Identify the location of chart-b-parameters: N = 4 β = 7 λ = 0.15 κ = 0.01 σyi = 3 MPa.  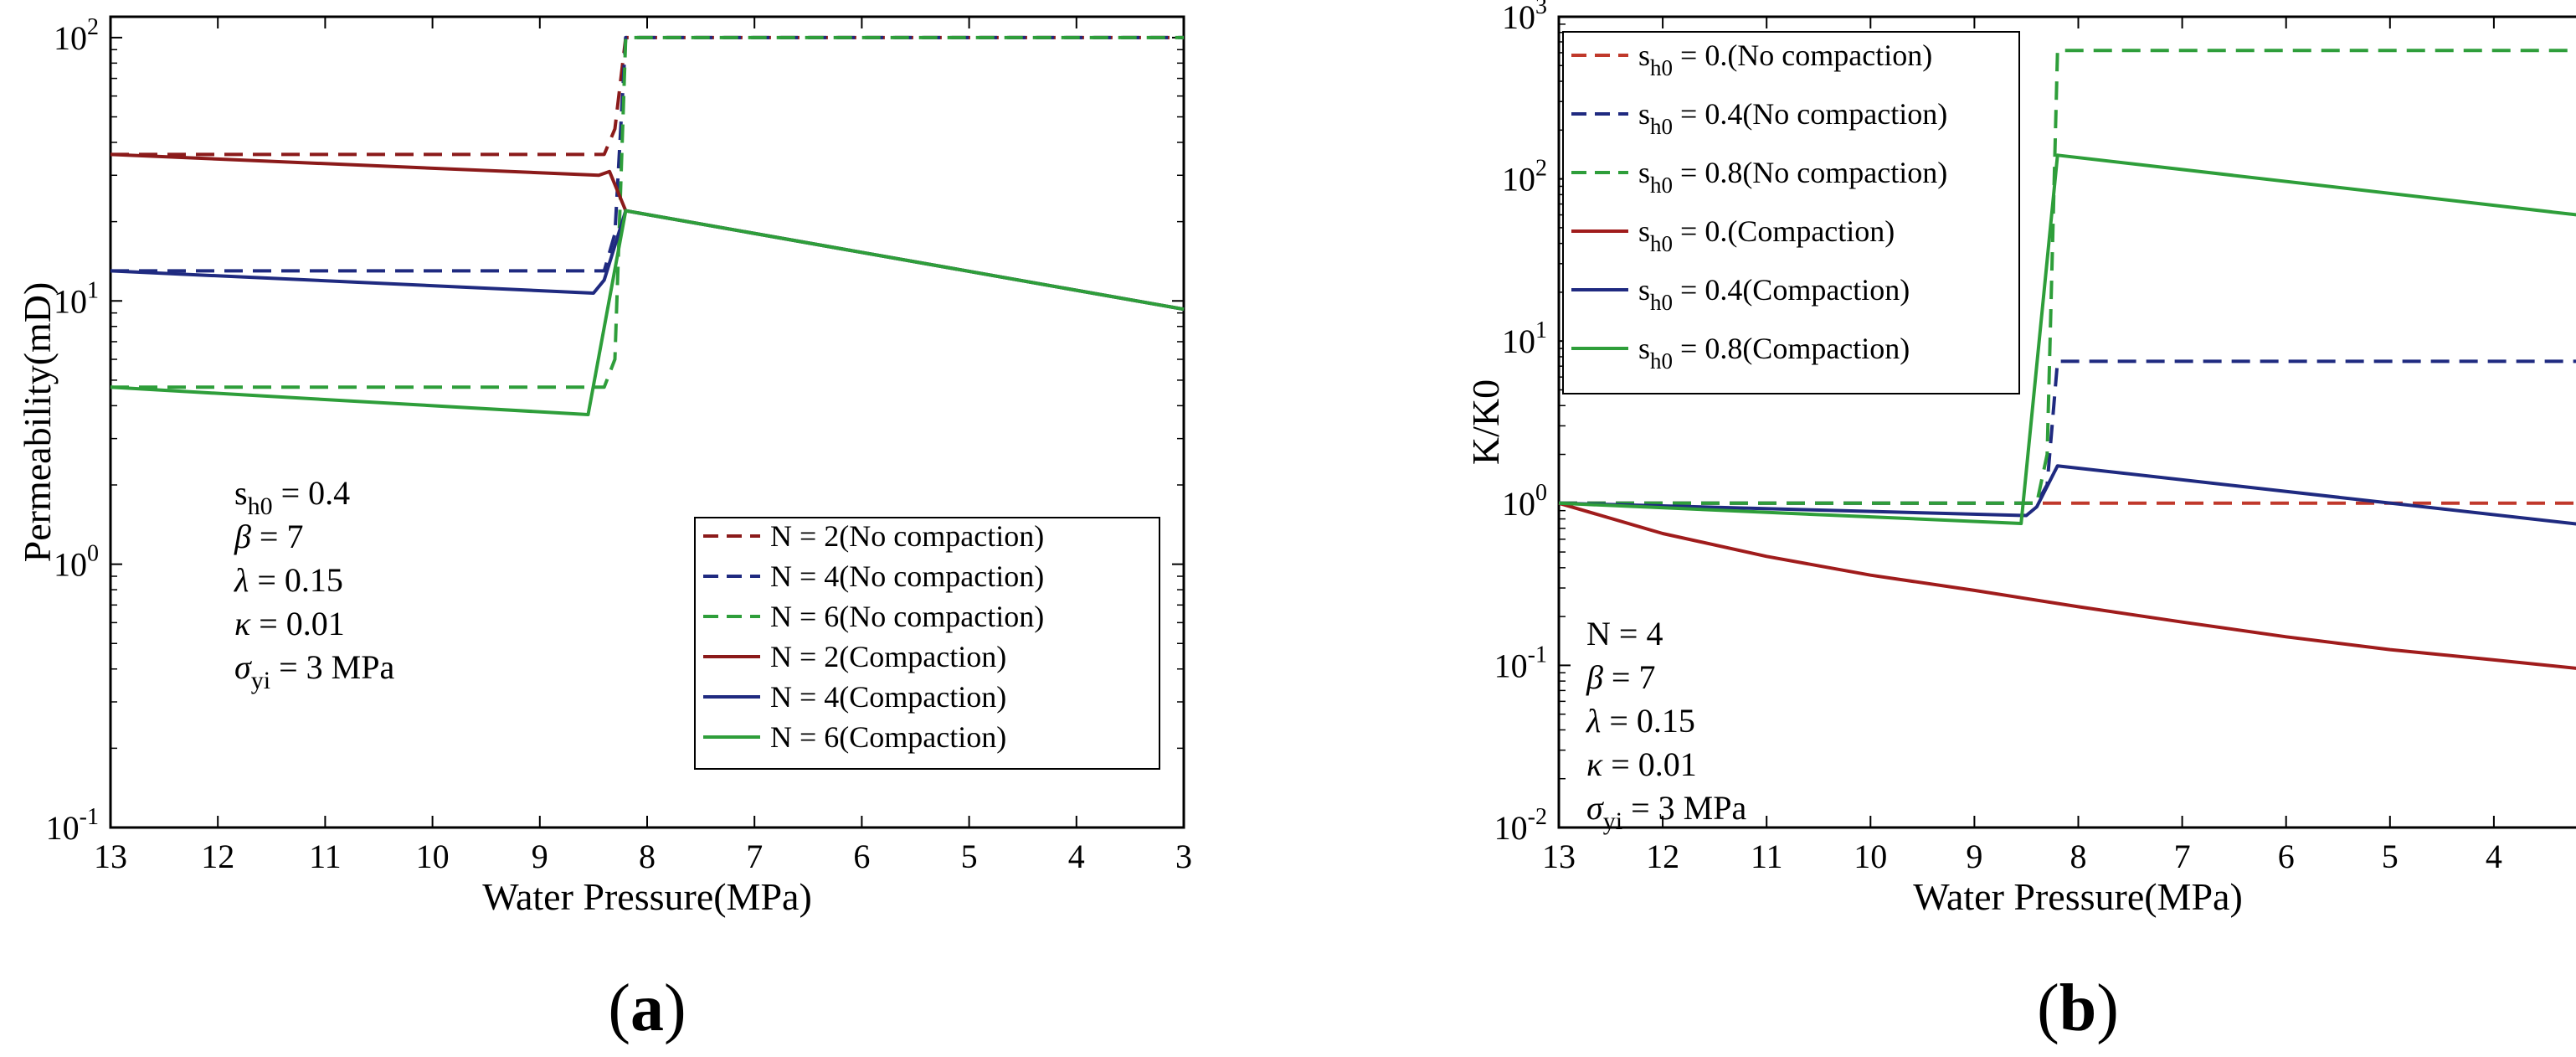
(1666, 725).